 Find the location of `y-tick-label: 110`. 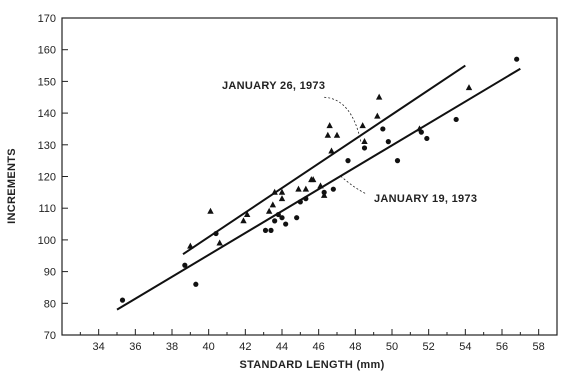

y-tick-label: 110 is located at coordinates (47, 209).